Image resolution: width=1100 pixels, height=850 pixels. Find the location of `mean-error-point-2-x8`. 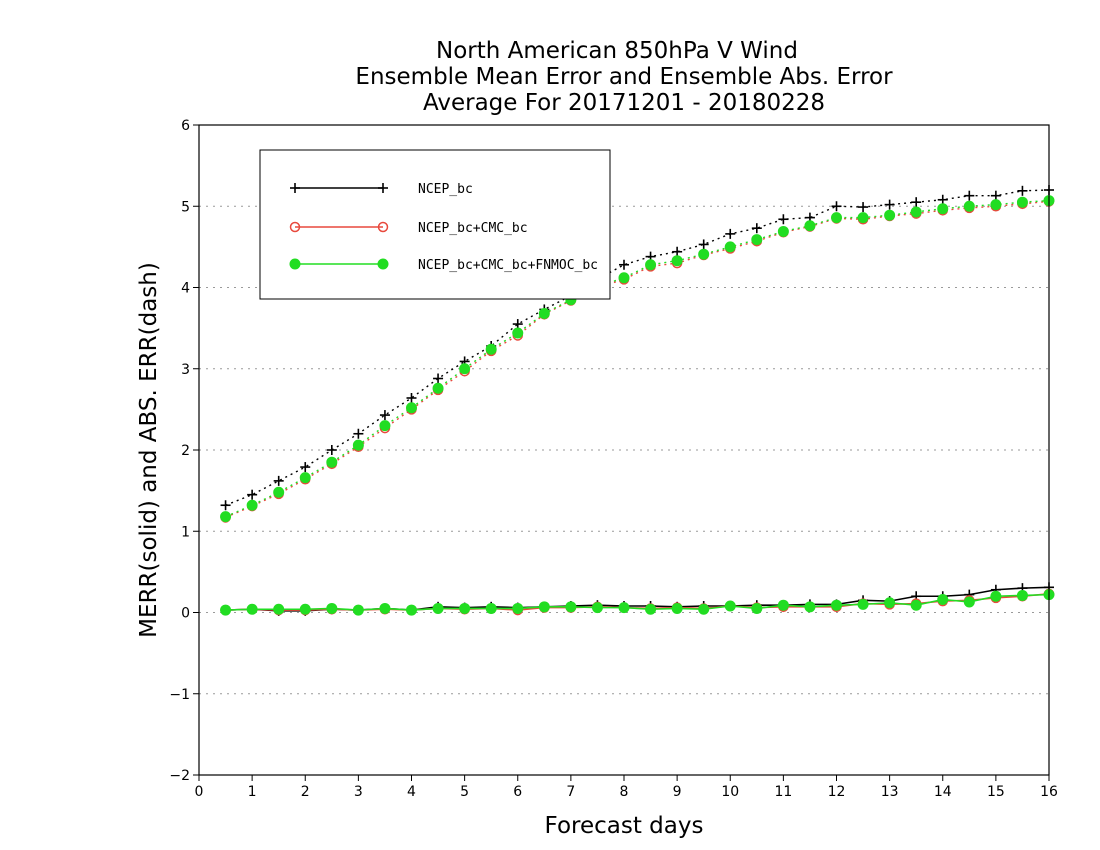

mean-error-point-2-x8 is located at coordinates (624, 608).